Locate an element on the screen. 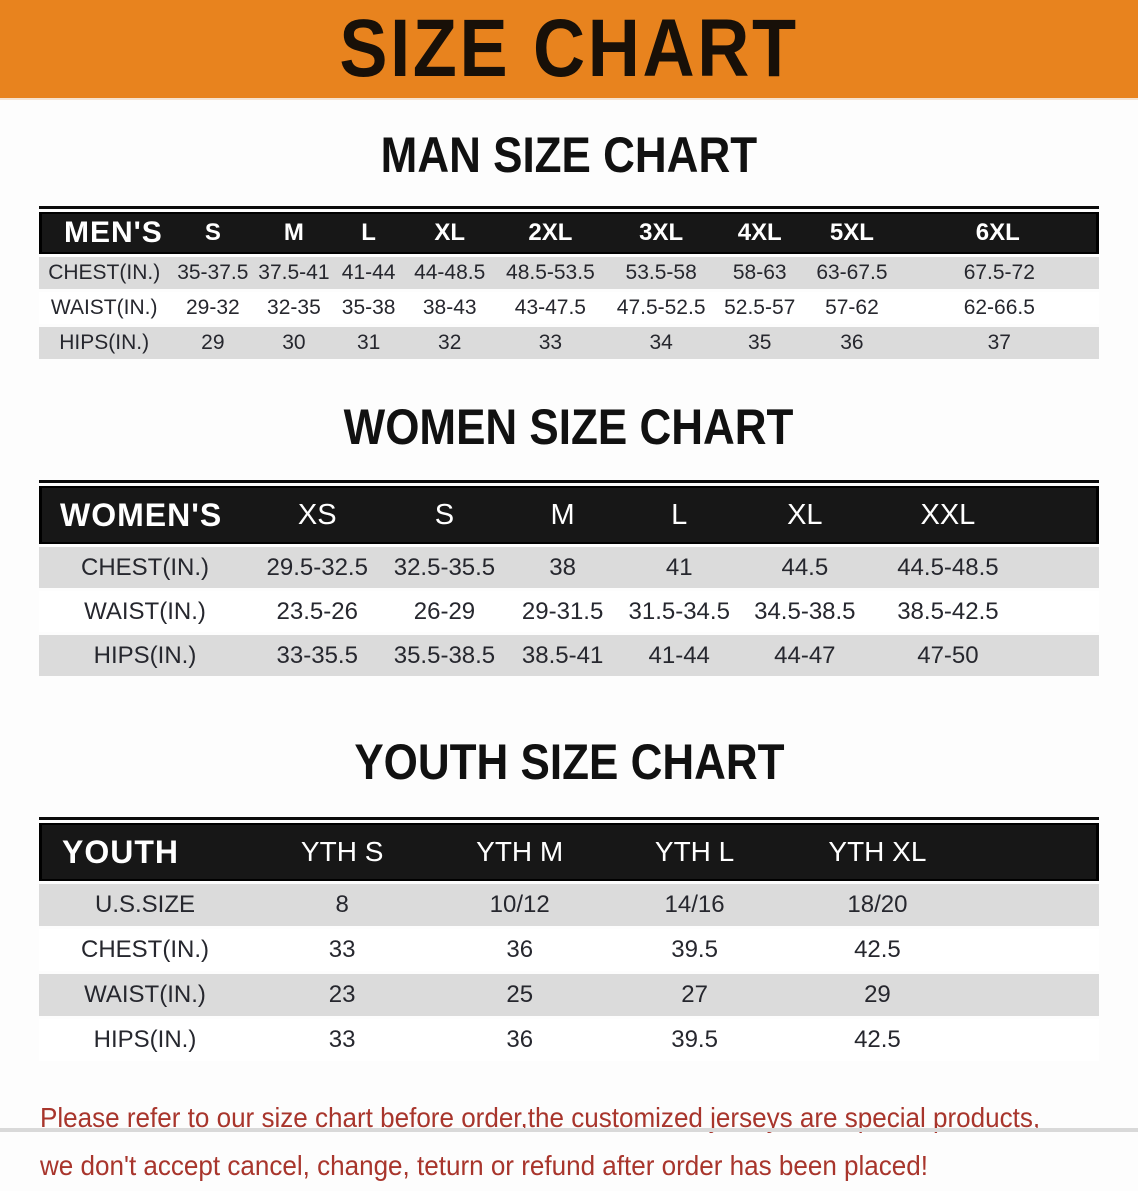  size-column-header: L is located at coordinates (679, 515).